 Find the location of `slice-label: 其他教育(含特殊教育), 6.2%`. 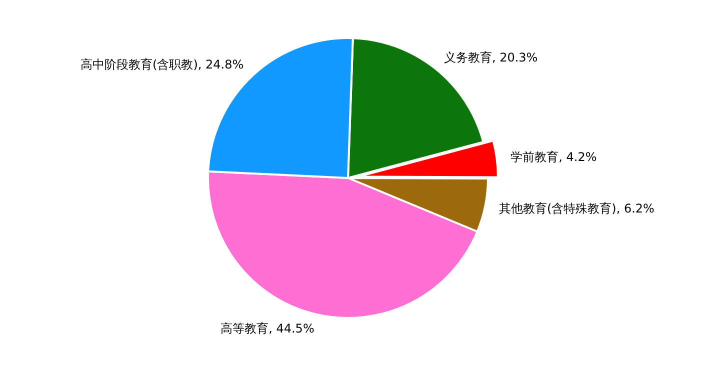

slice-label: 其他教育(含特殊教育), 6.2% is located at coordinates (576, 208).